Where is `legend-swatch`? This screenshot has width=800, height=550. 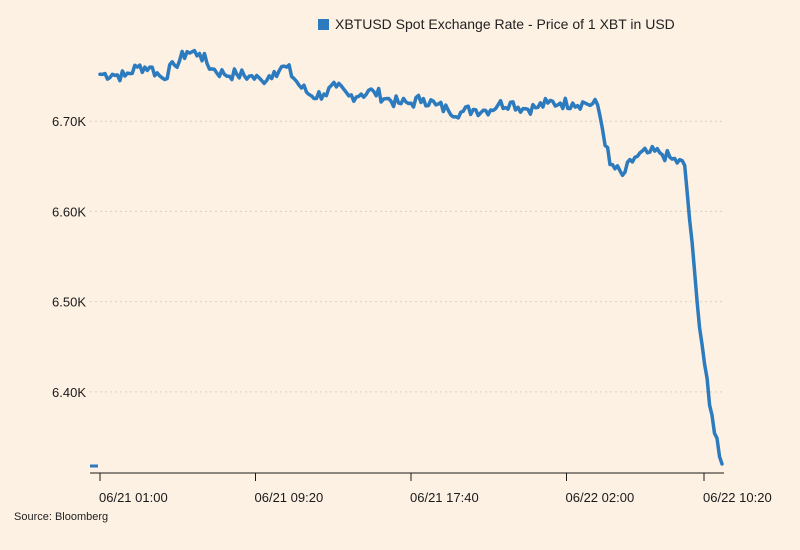
legend-swatch is located at coordinates (323, 24).